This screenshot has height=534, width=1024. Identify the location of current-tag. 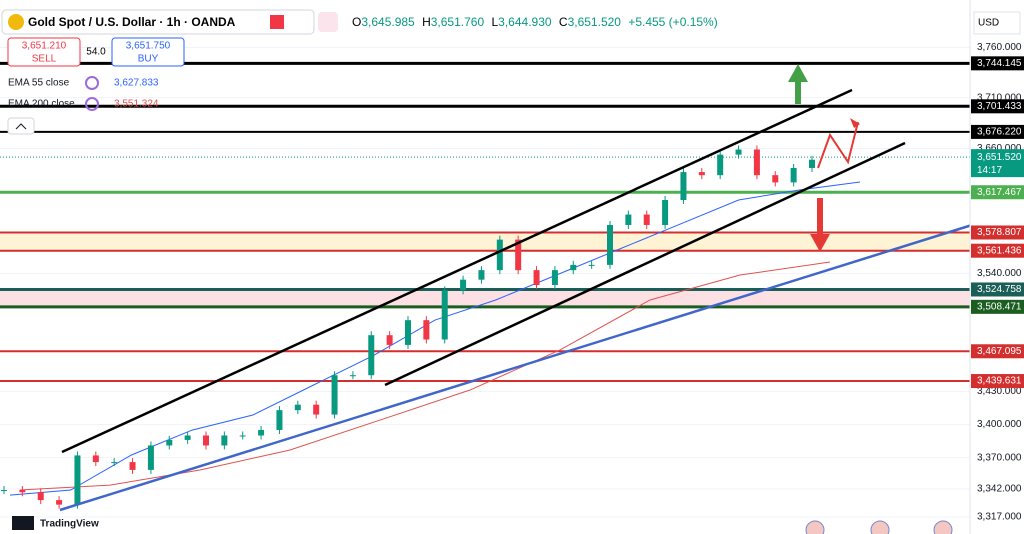
(997, 163).